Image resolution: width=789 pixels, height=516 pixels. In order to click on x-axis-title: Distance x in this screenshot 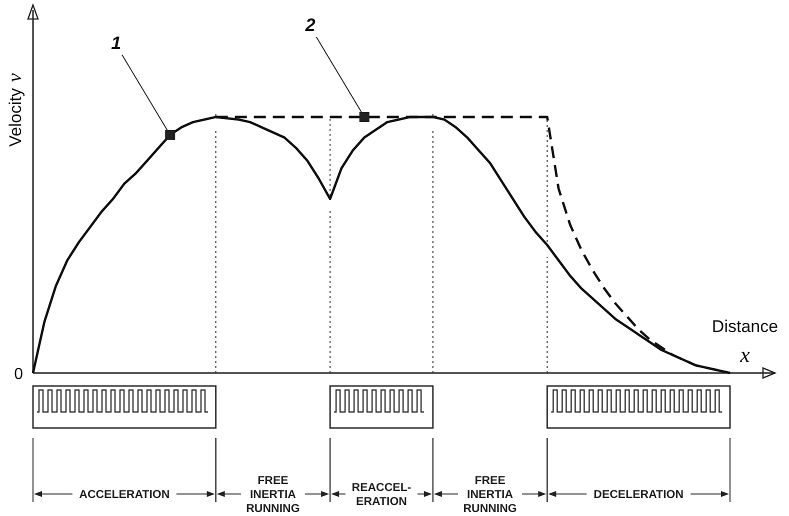, I will do `click(745, 342)`.